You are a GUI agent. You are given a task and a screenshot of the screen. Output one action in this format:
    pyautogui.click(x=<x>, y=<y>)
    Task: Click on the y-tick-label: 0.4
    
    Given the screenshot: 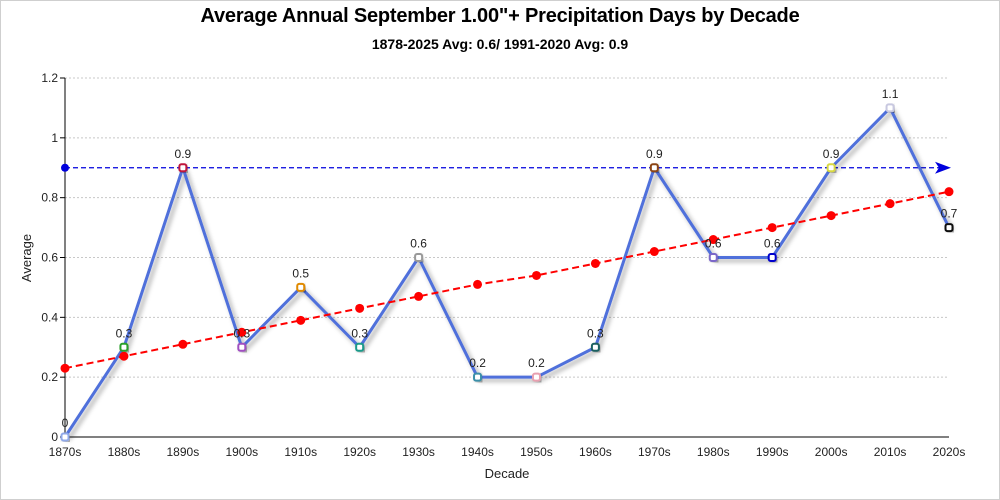 What is the action you would take?
    pyautogui.click(x=49, y=317)
    